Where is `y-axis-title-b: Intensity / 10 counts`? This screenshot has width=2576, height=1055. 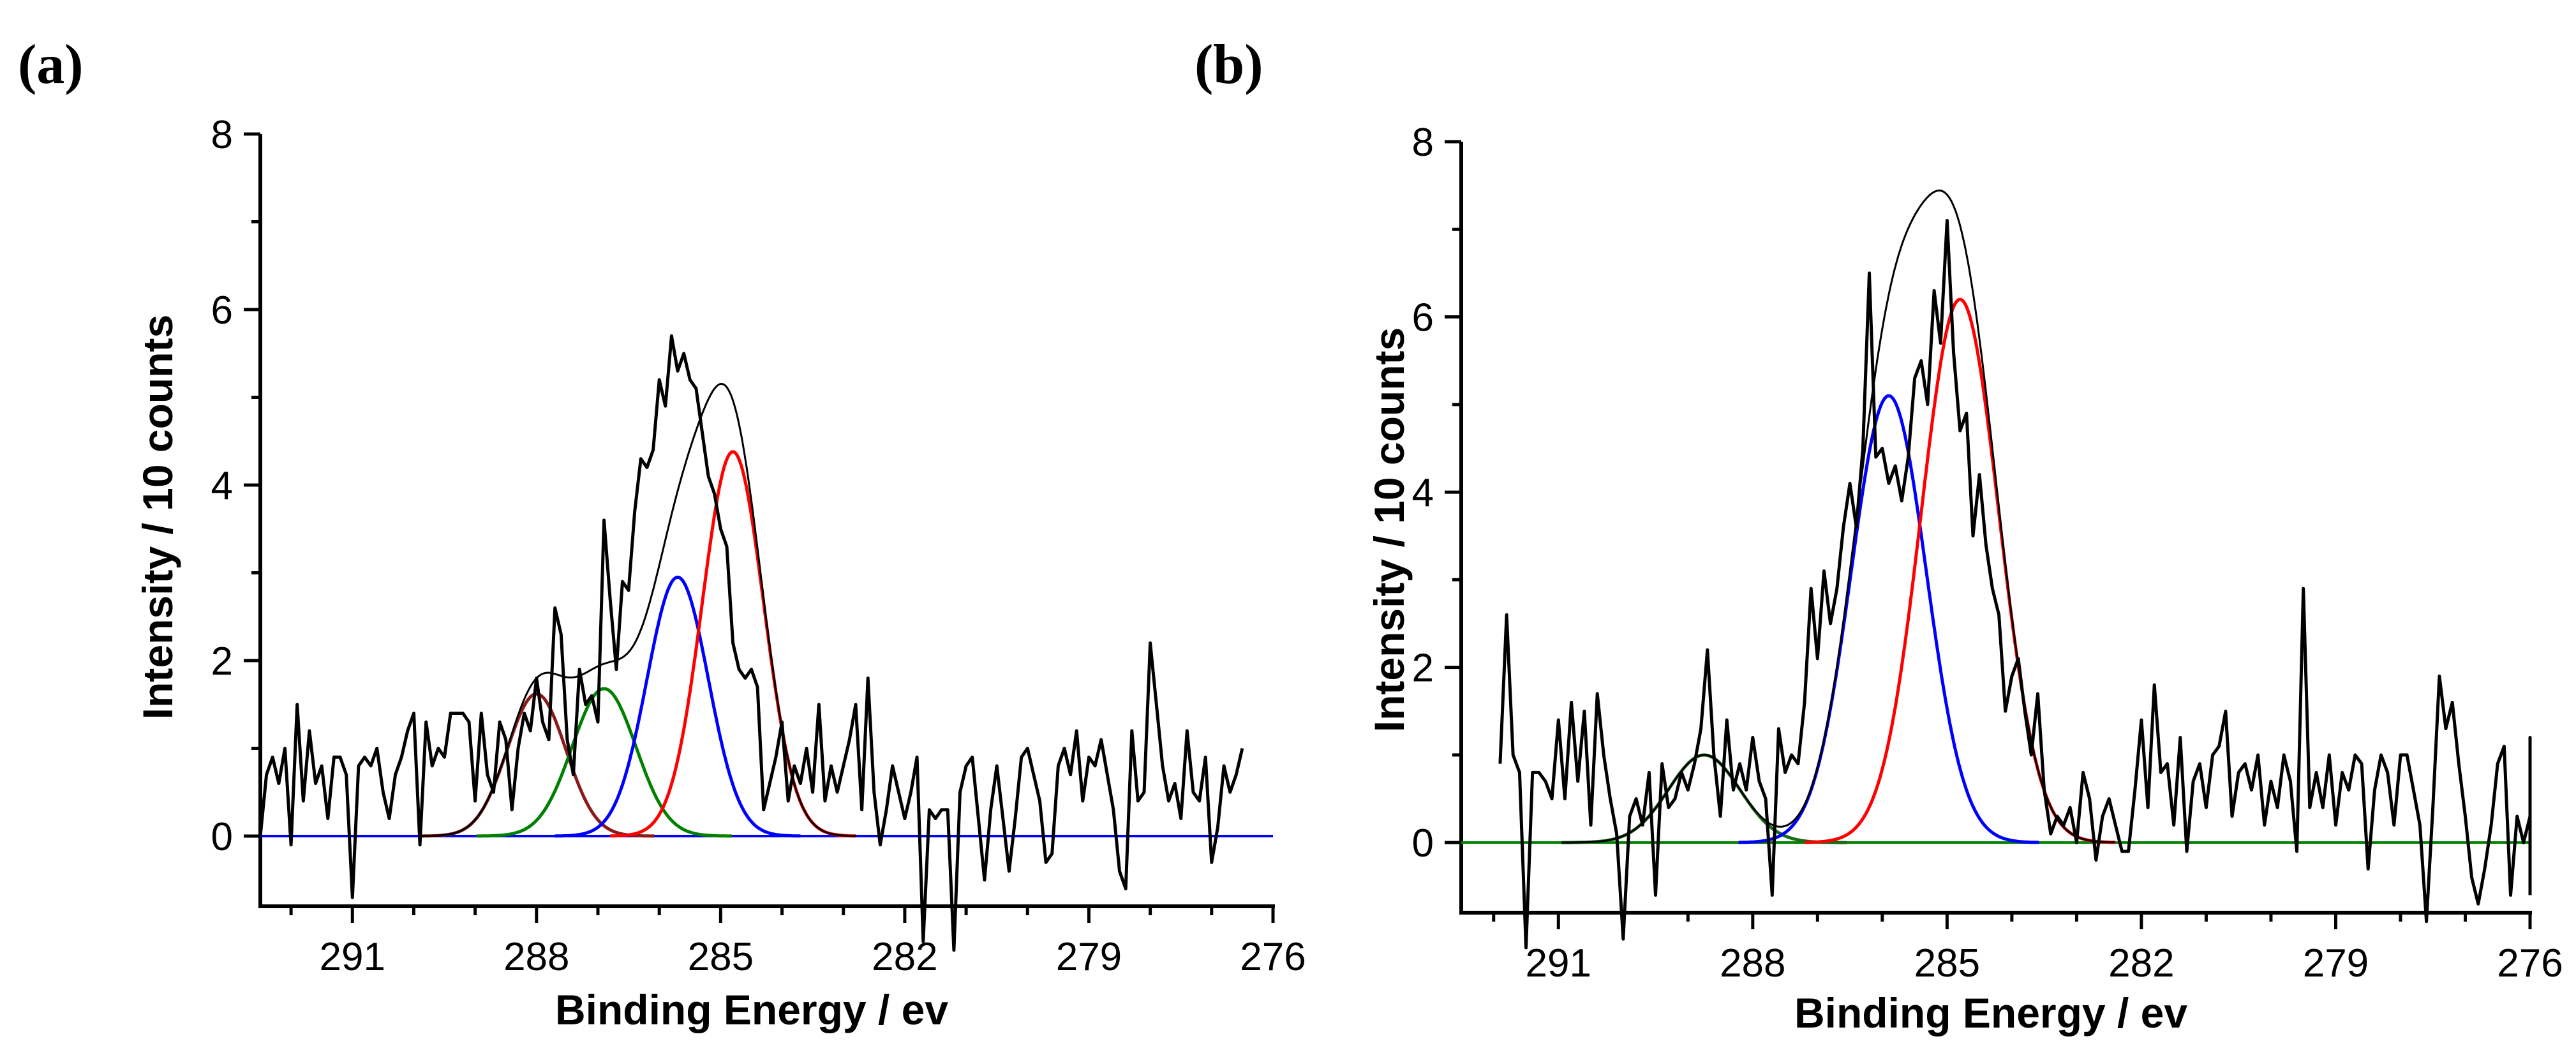 y-axis-title-b: Intensity / 10 counts is located at coordinates (1389, 529).